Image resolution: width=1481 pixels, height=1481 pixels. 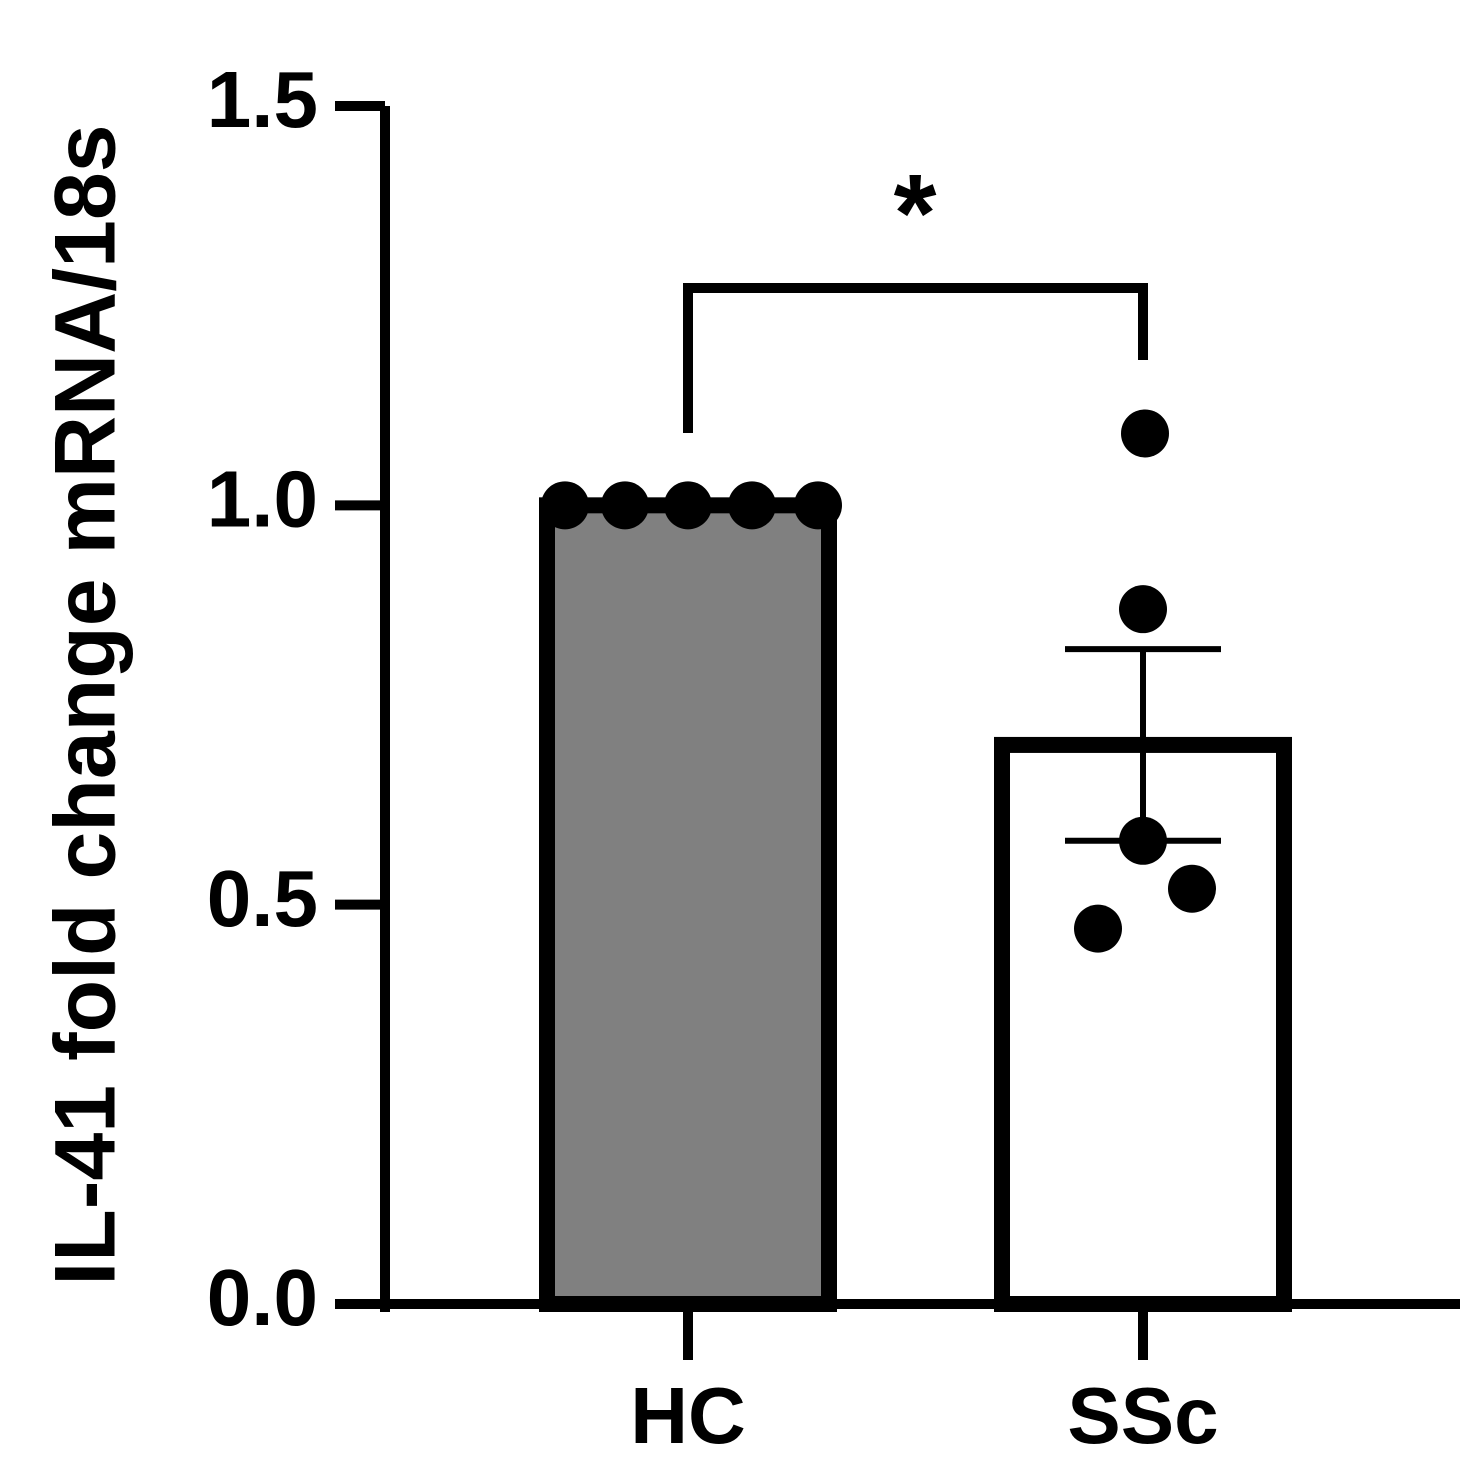 I want to click on y-tick-label: 0.5, so click(x=262, y=898).